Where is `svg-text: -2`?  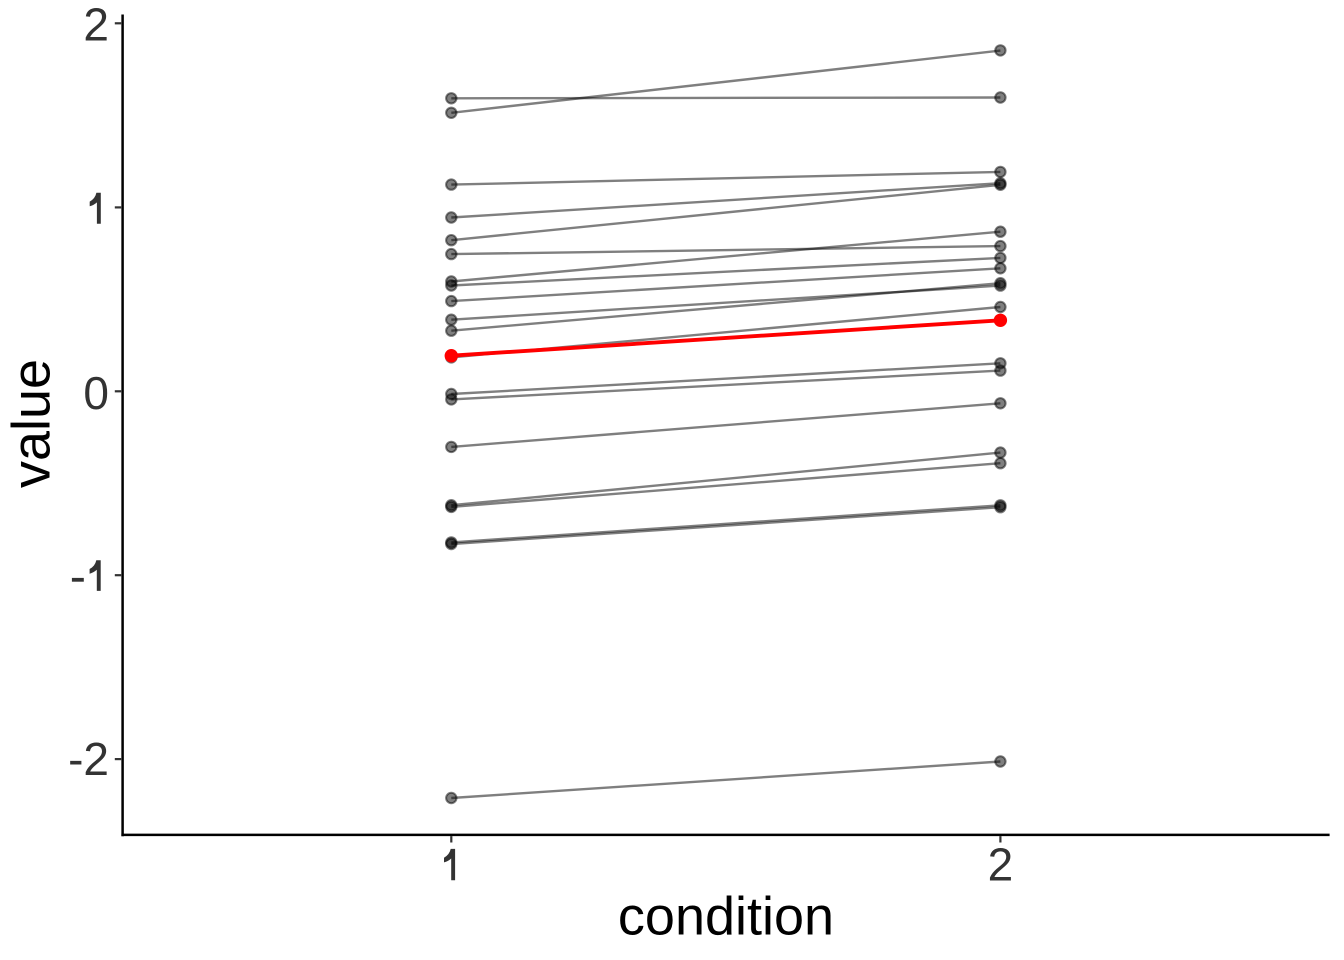 svg-text: -2 is located at coordinates (88, 759).